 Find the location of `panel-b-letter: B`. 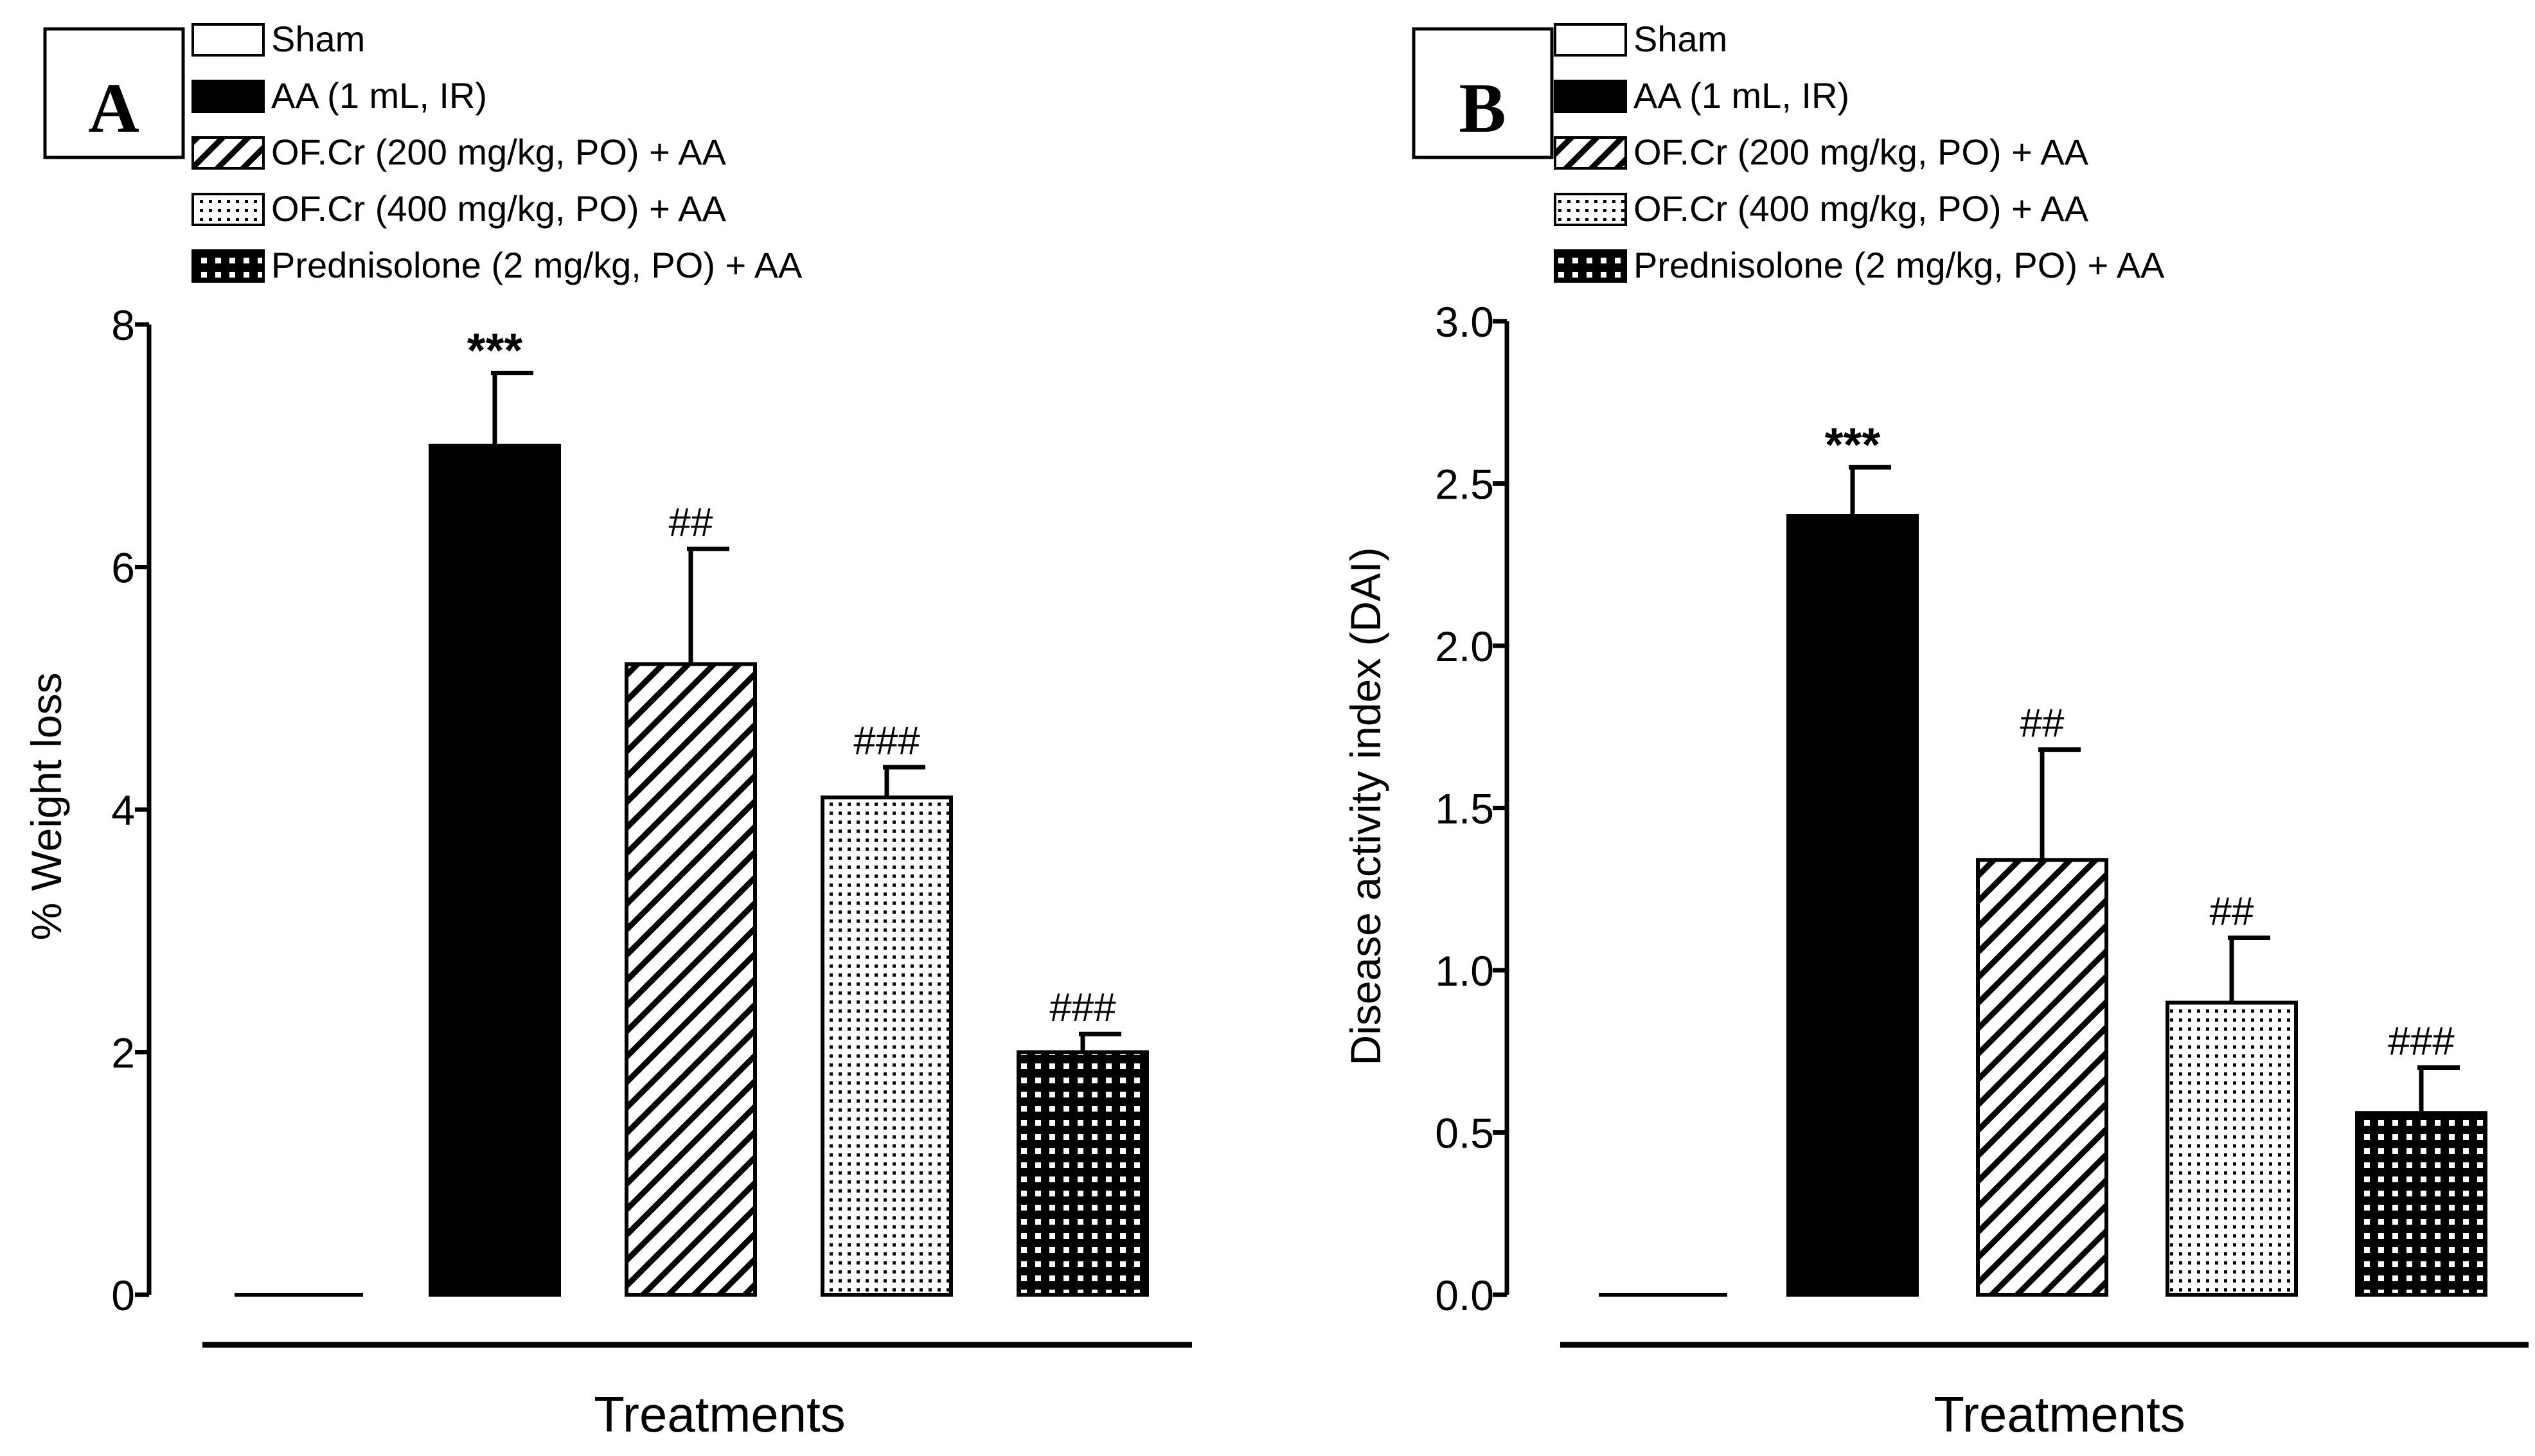

panel-b-letter: B is located at coordinates (1483, 108).